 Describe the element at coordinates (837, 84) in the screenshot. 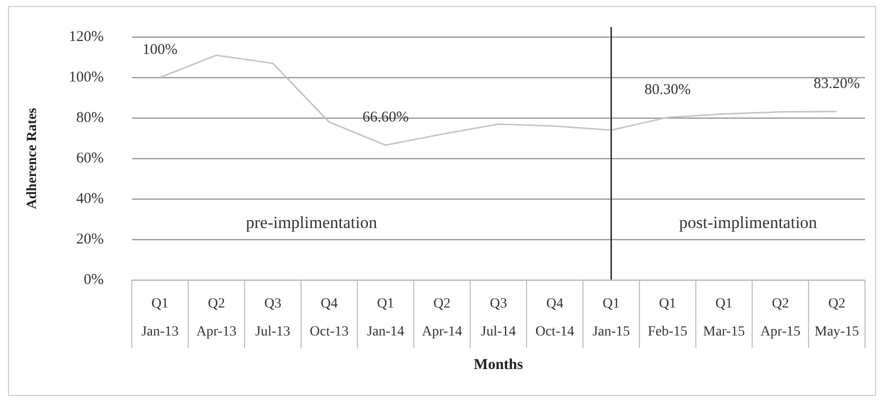

I see `data-label: 83.20%` at that location.